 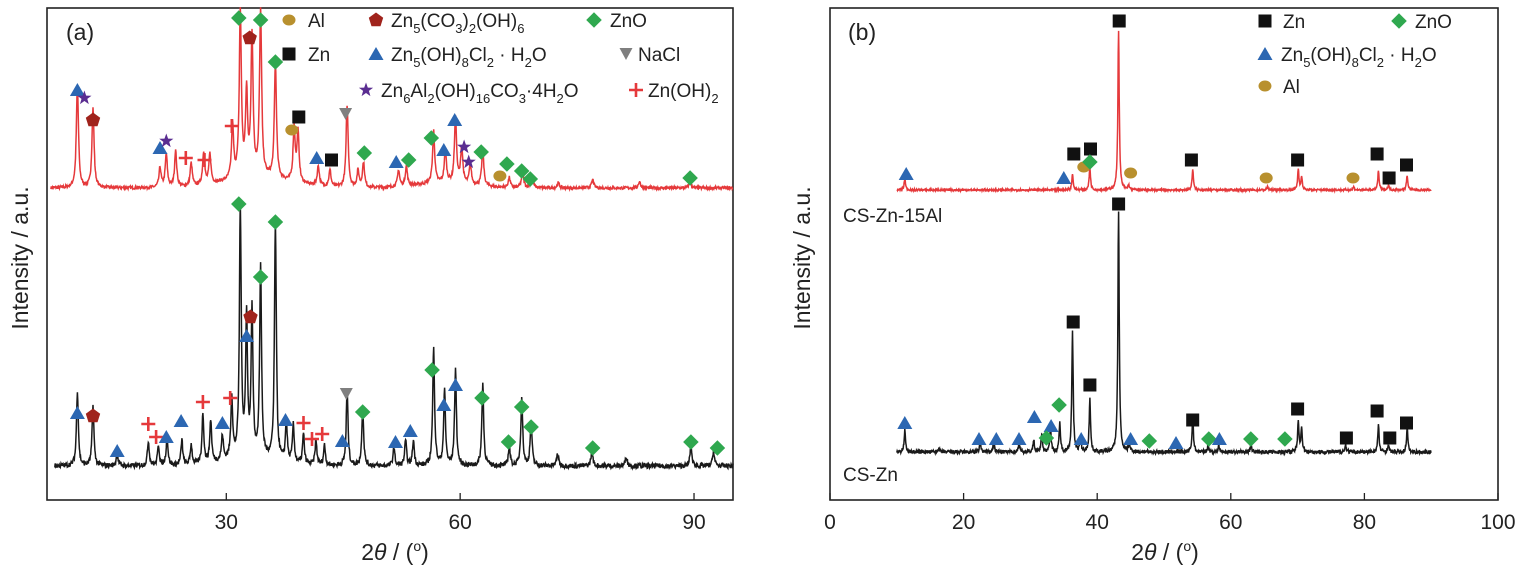 I want to click on legend-a-al-label: Al, so click(x=316, y=21).